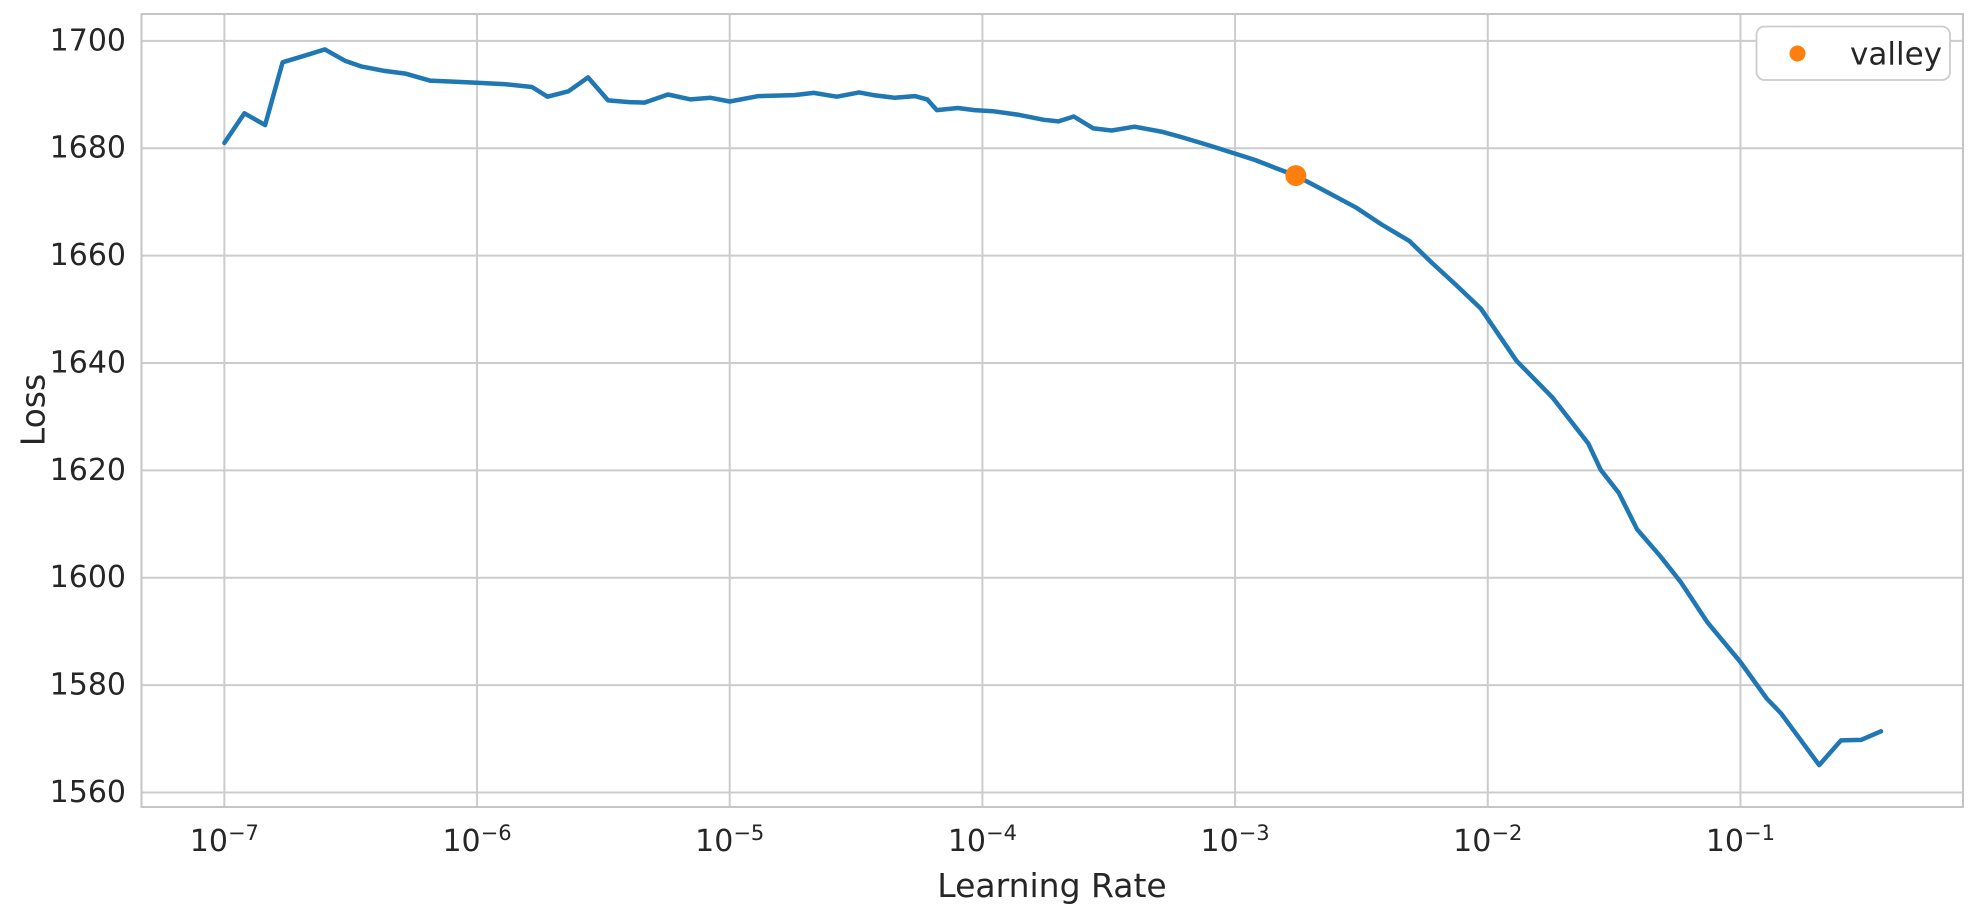 Image resolution: width=1978 pixels, height=909 pixels. Describe the element at coordinates (1797, 53) in the screenshot. I see `legend-marker-dot-icon` at that location.